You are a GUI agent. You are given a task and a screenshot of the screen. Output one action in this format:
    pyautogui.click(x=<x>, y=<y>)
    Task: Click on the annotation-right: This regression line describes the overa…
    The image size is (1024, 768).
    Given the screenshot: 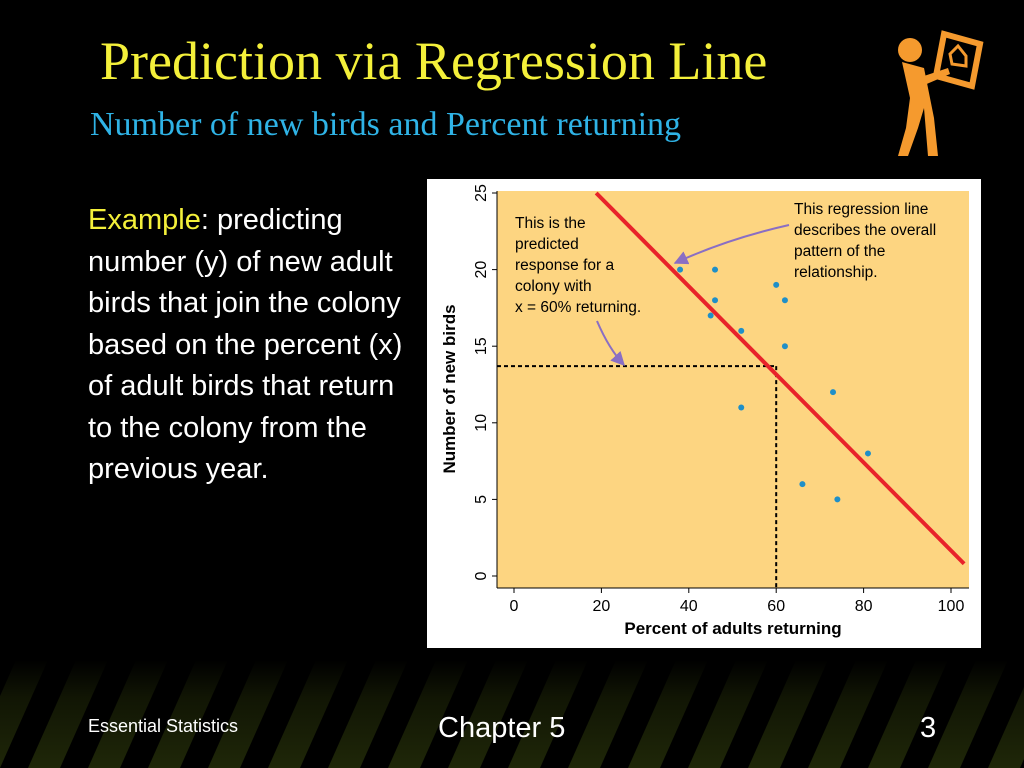 What is the action you would take?
    pyautogui.click(x=865, y=241)
    